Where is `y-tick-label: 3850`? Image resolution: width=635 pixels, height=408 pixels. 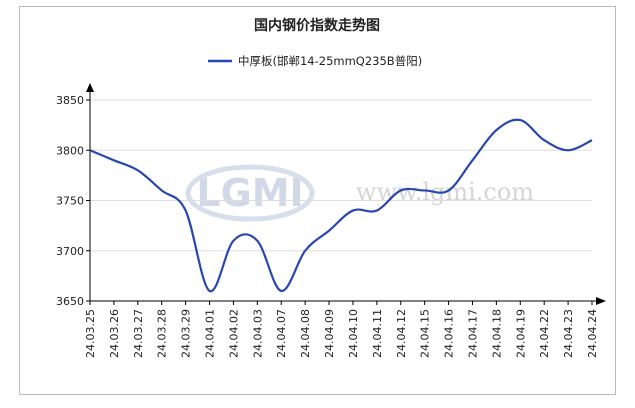
y-tick-label: 3850 is located at coordinates (70, 100).